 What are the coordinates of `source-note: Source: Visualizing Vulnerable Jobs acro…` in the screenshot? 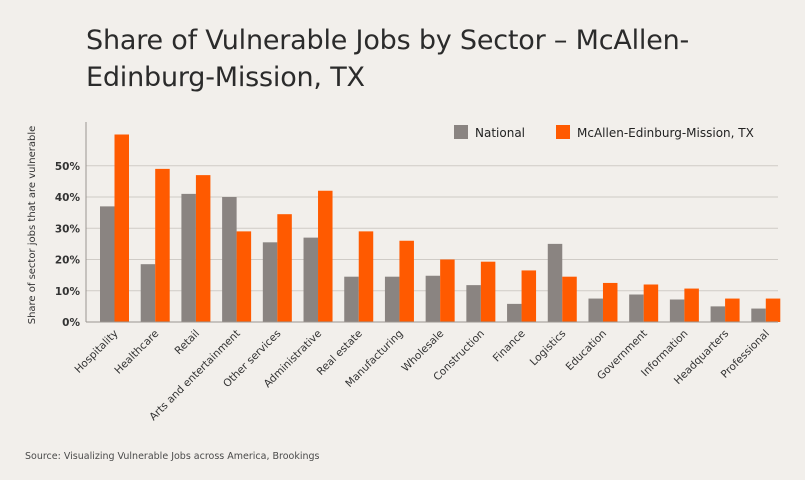 It's located at (172, 456).